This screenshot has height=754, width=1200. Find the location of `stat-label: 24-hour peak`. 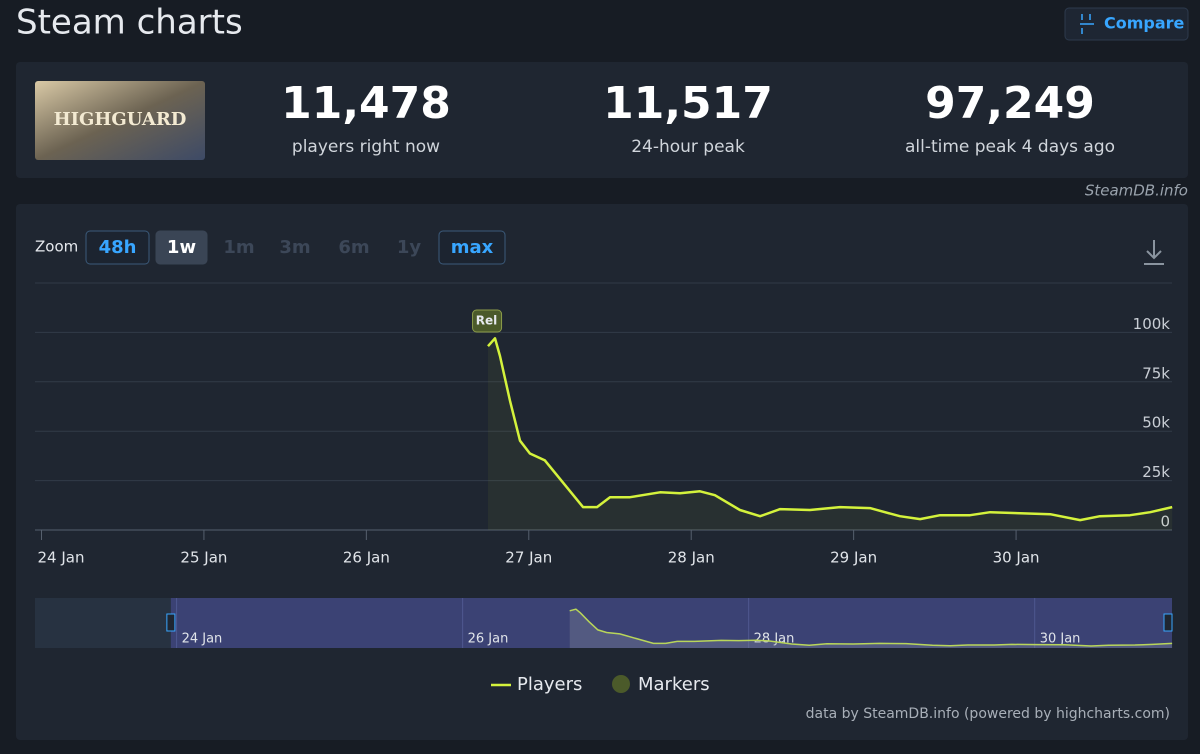

stat-label: 24-hour peak is located at coordinates (688, 147).